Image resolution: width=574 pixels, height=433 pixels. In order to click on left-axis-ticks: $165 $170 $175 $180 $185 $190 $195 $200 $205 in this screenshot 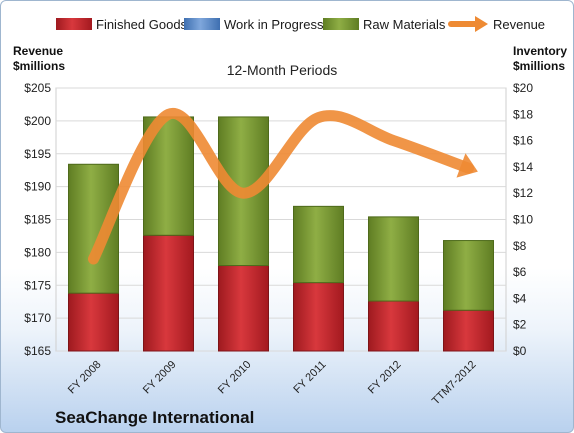, I will do `click(37, 219)`.